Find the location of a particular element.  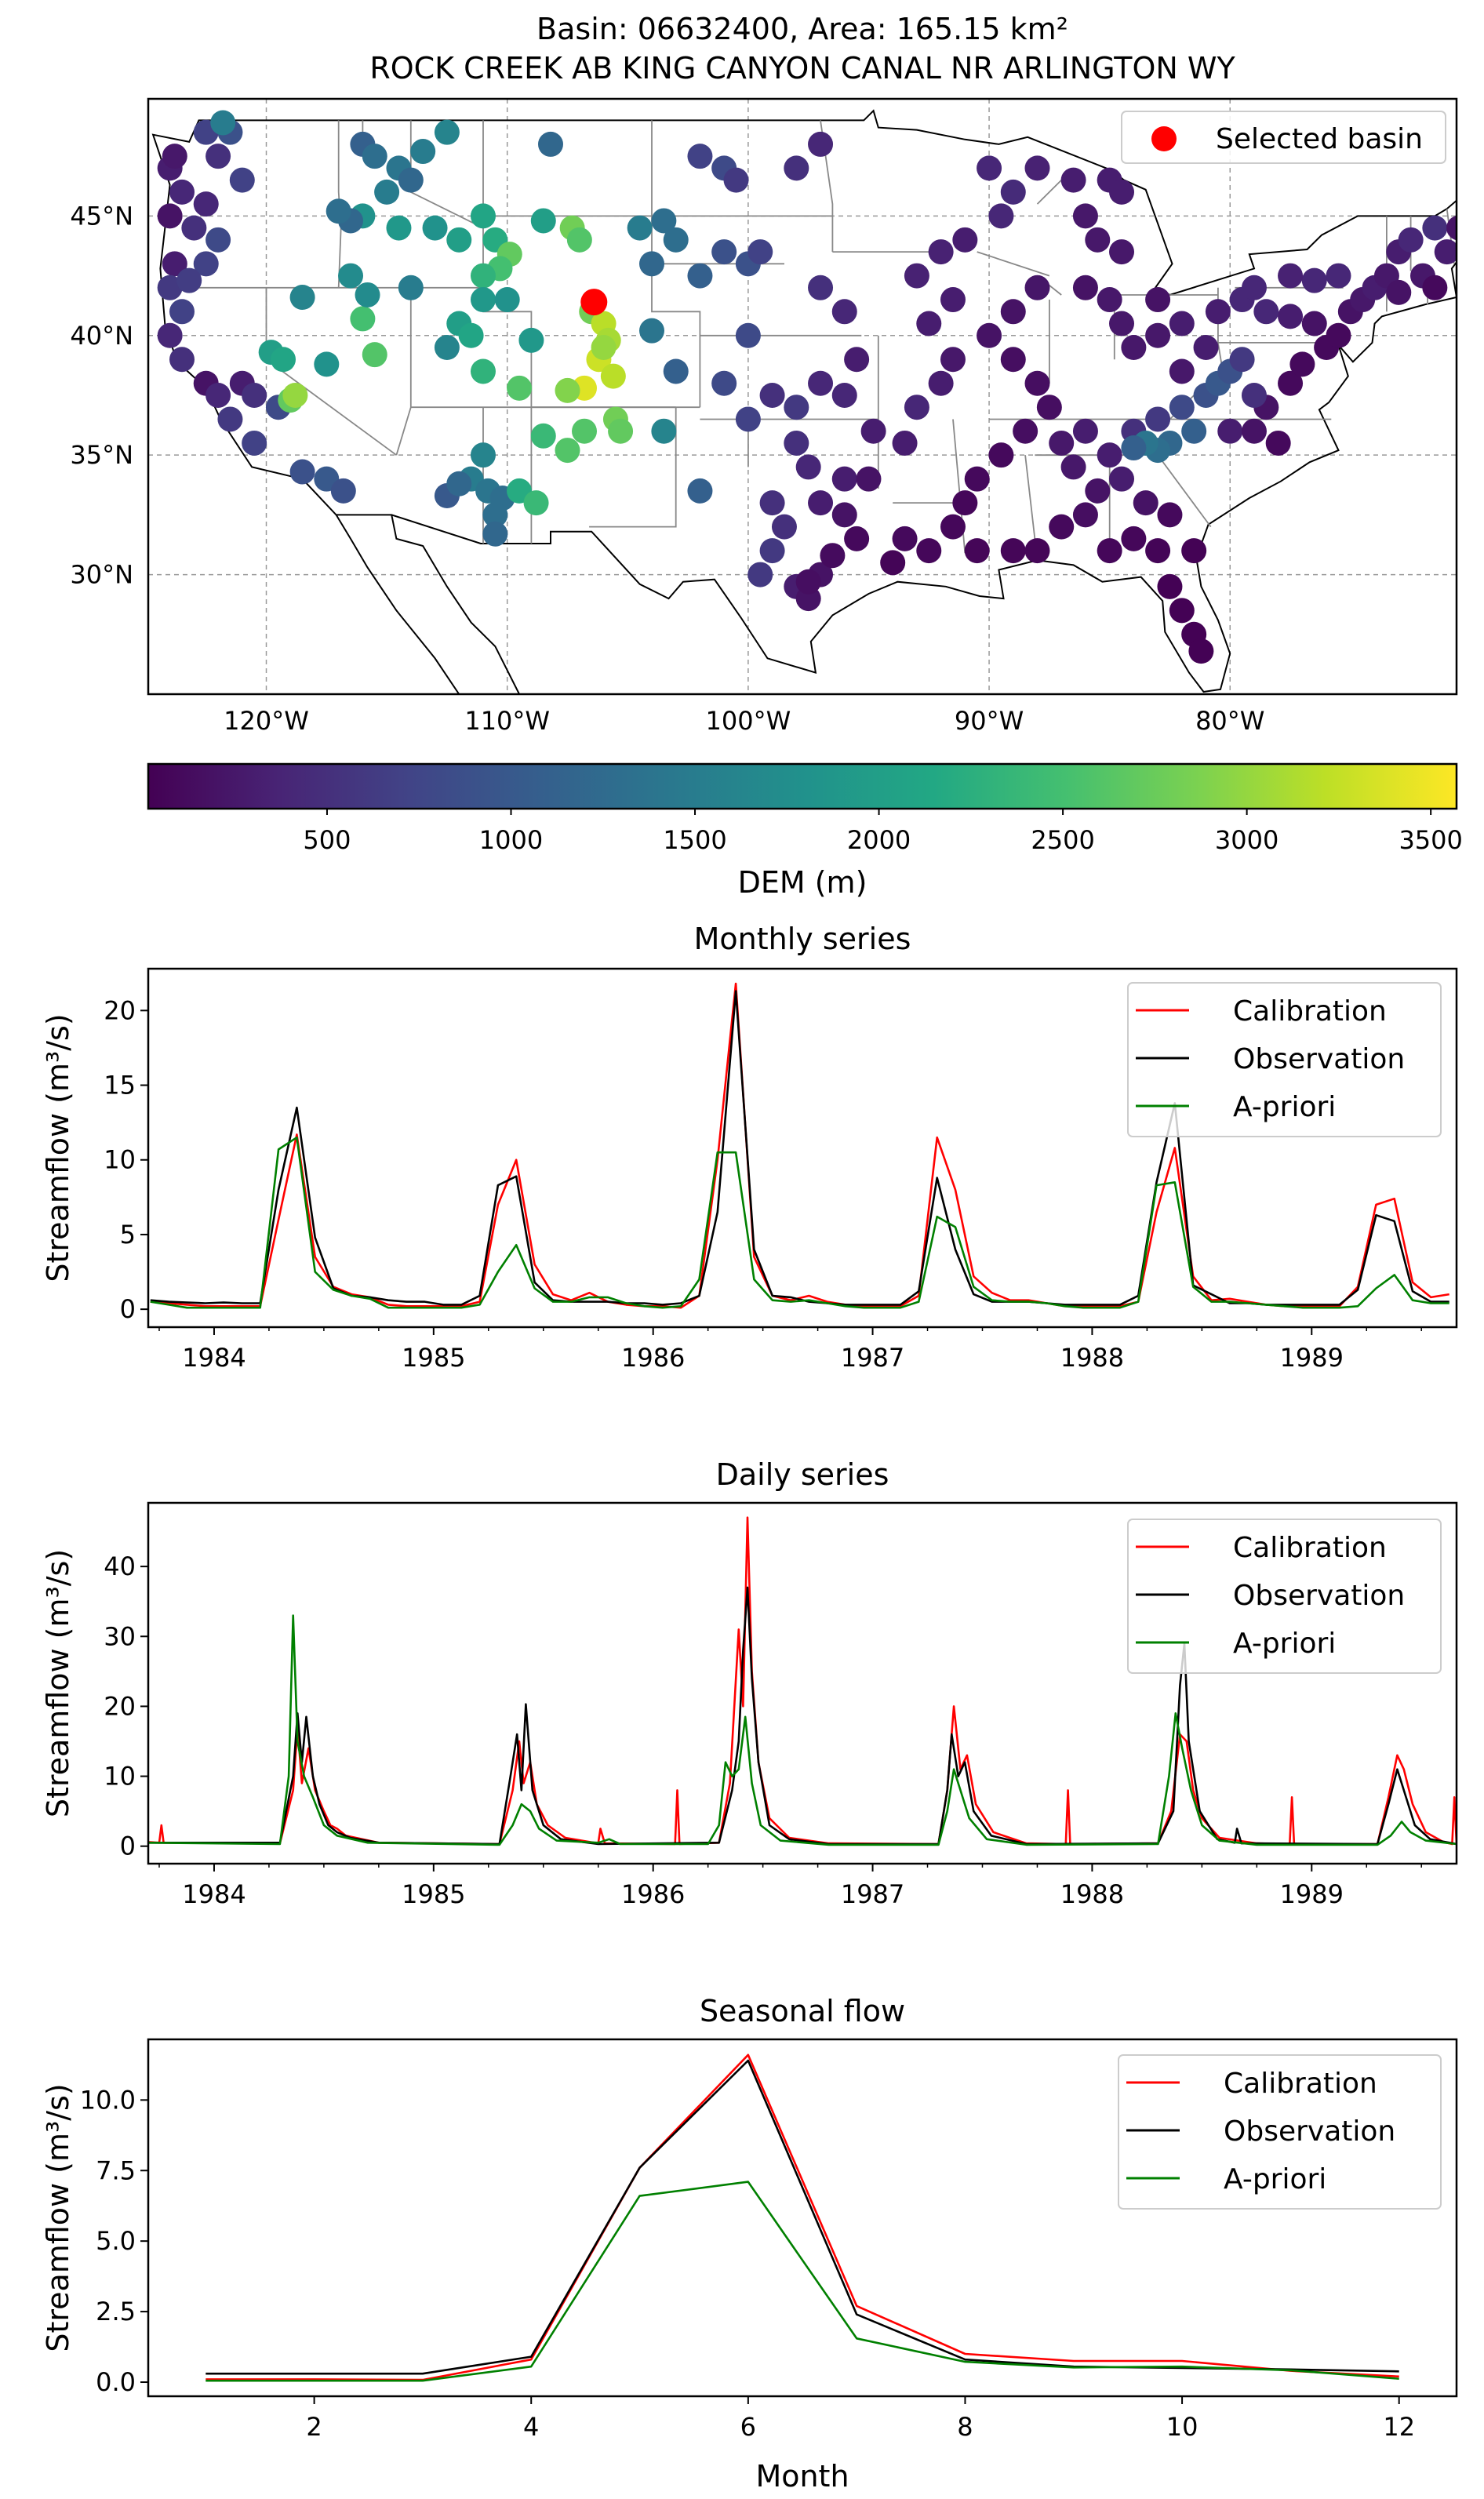

seasonal-legend-box is located at coordinates (1280, 2132).